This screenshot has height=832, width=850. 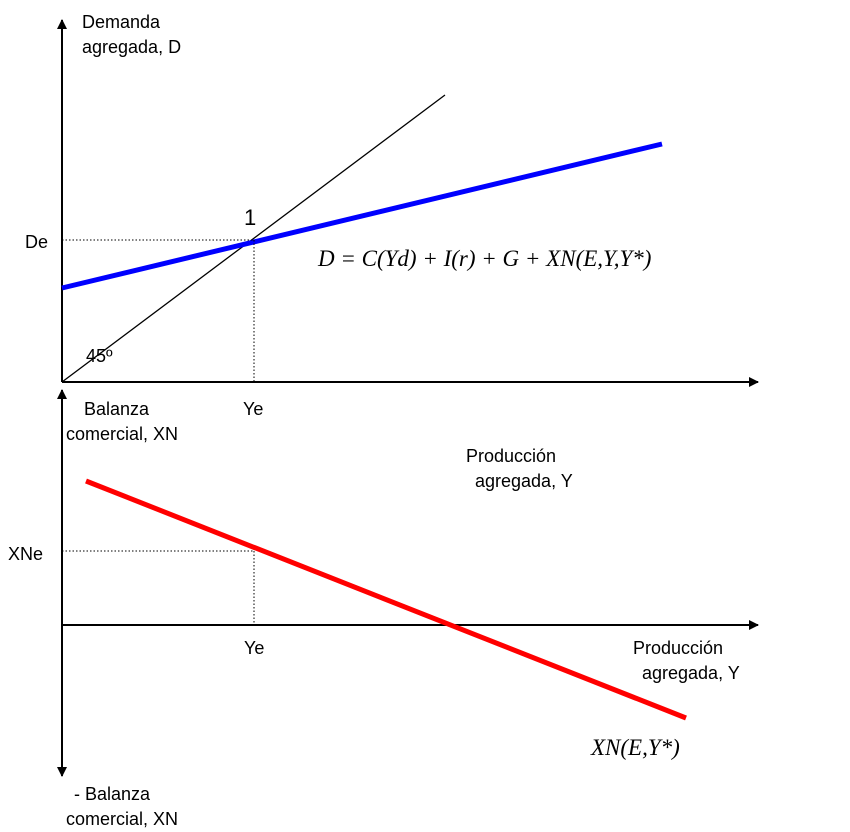 I want to click on equilibrium-point-label: 1, so click(x=250, y=217).